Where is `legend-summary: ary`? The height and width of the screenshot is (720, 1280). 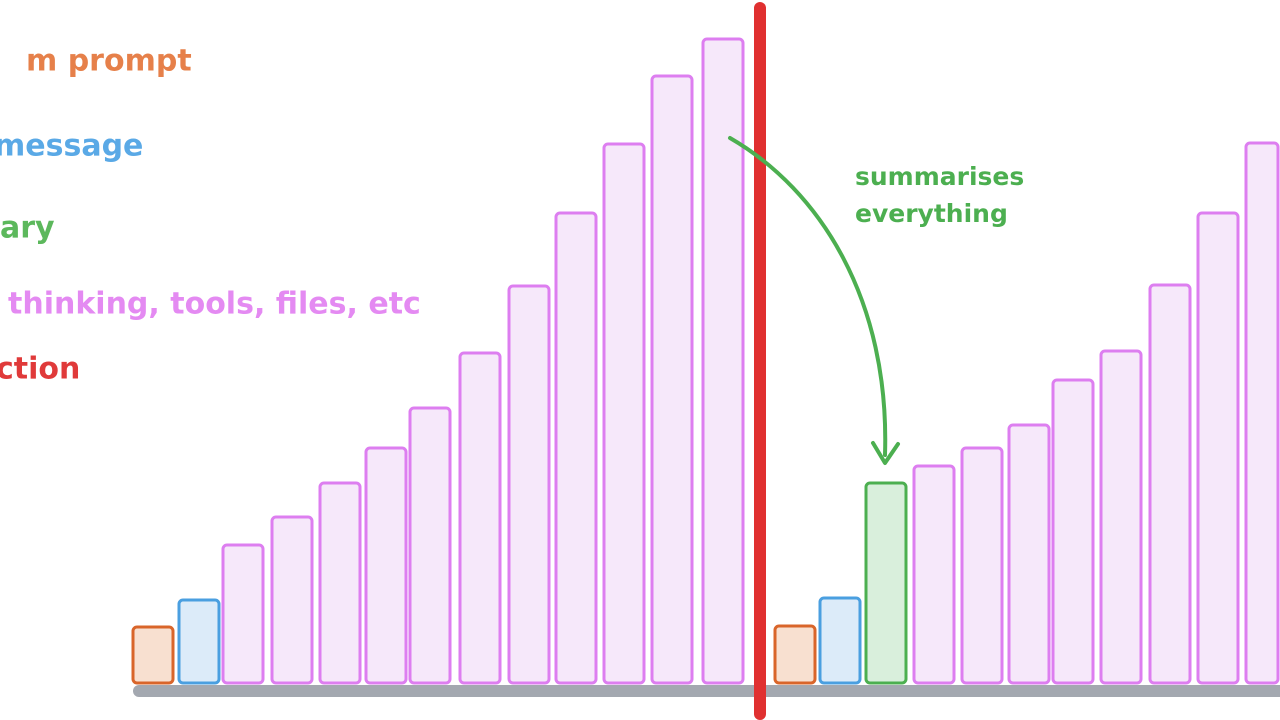 legend-summary: ary is located at coordinates (27, 228).